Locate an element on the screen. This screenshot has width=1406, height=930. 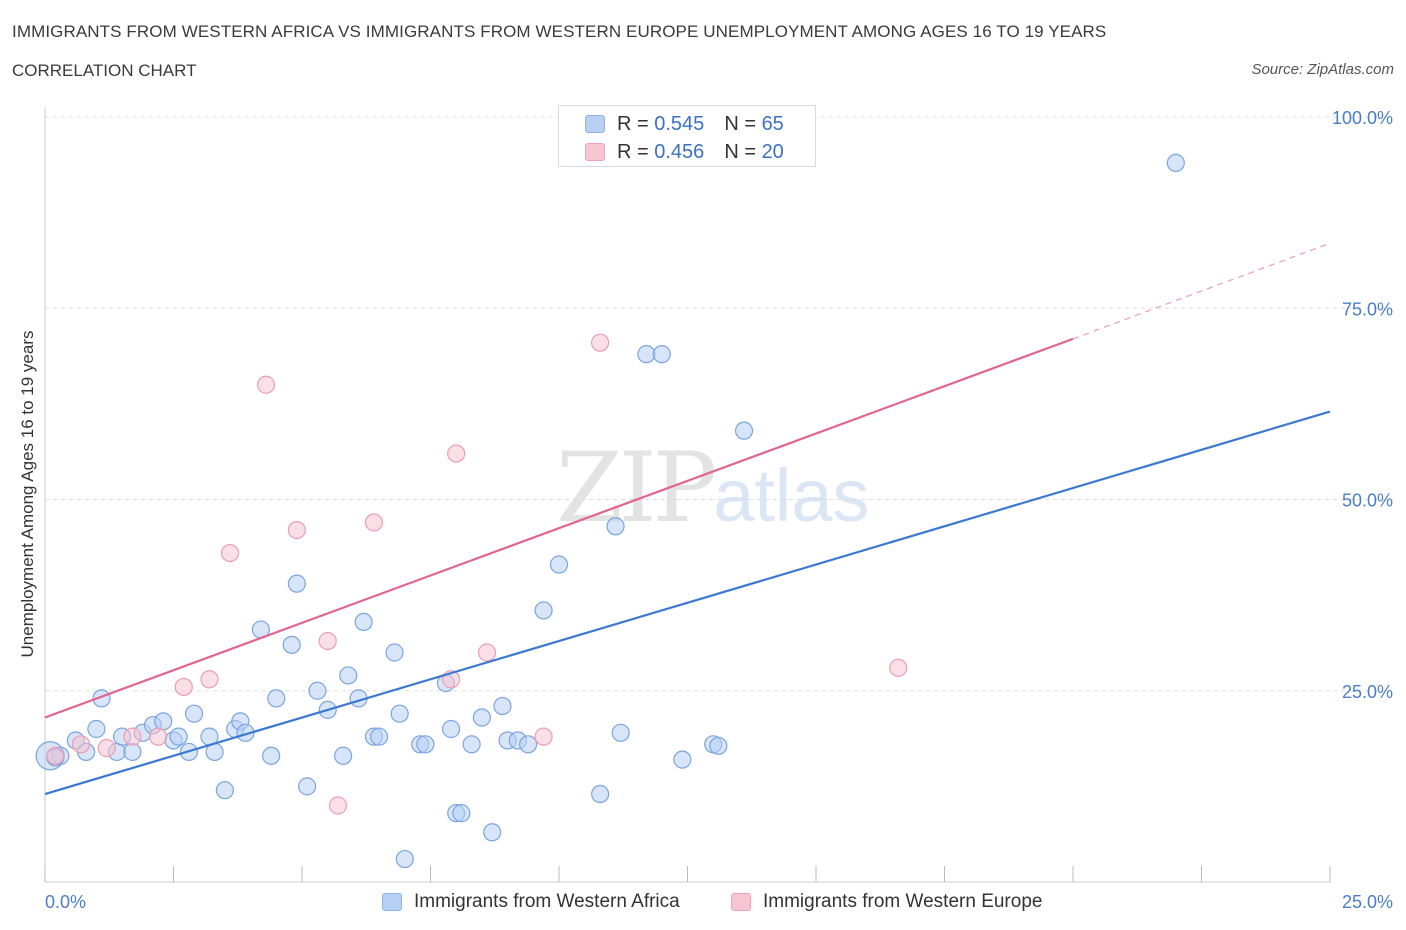
legend-row-western-europe: R = 0.456 N = 20 is located at coordinates (684, 152).